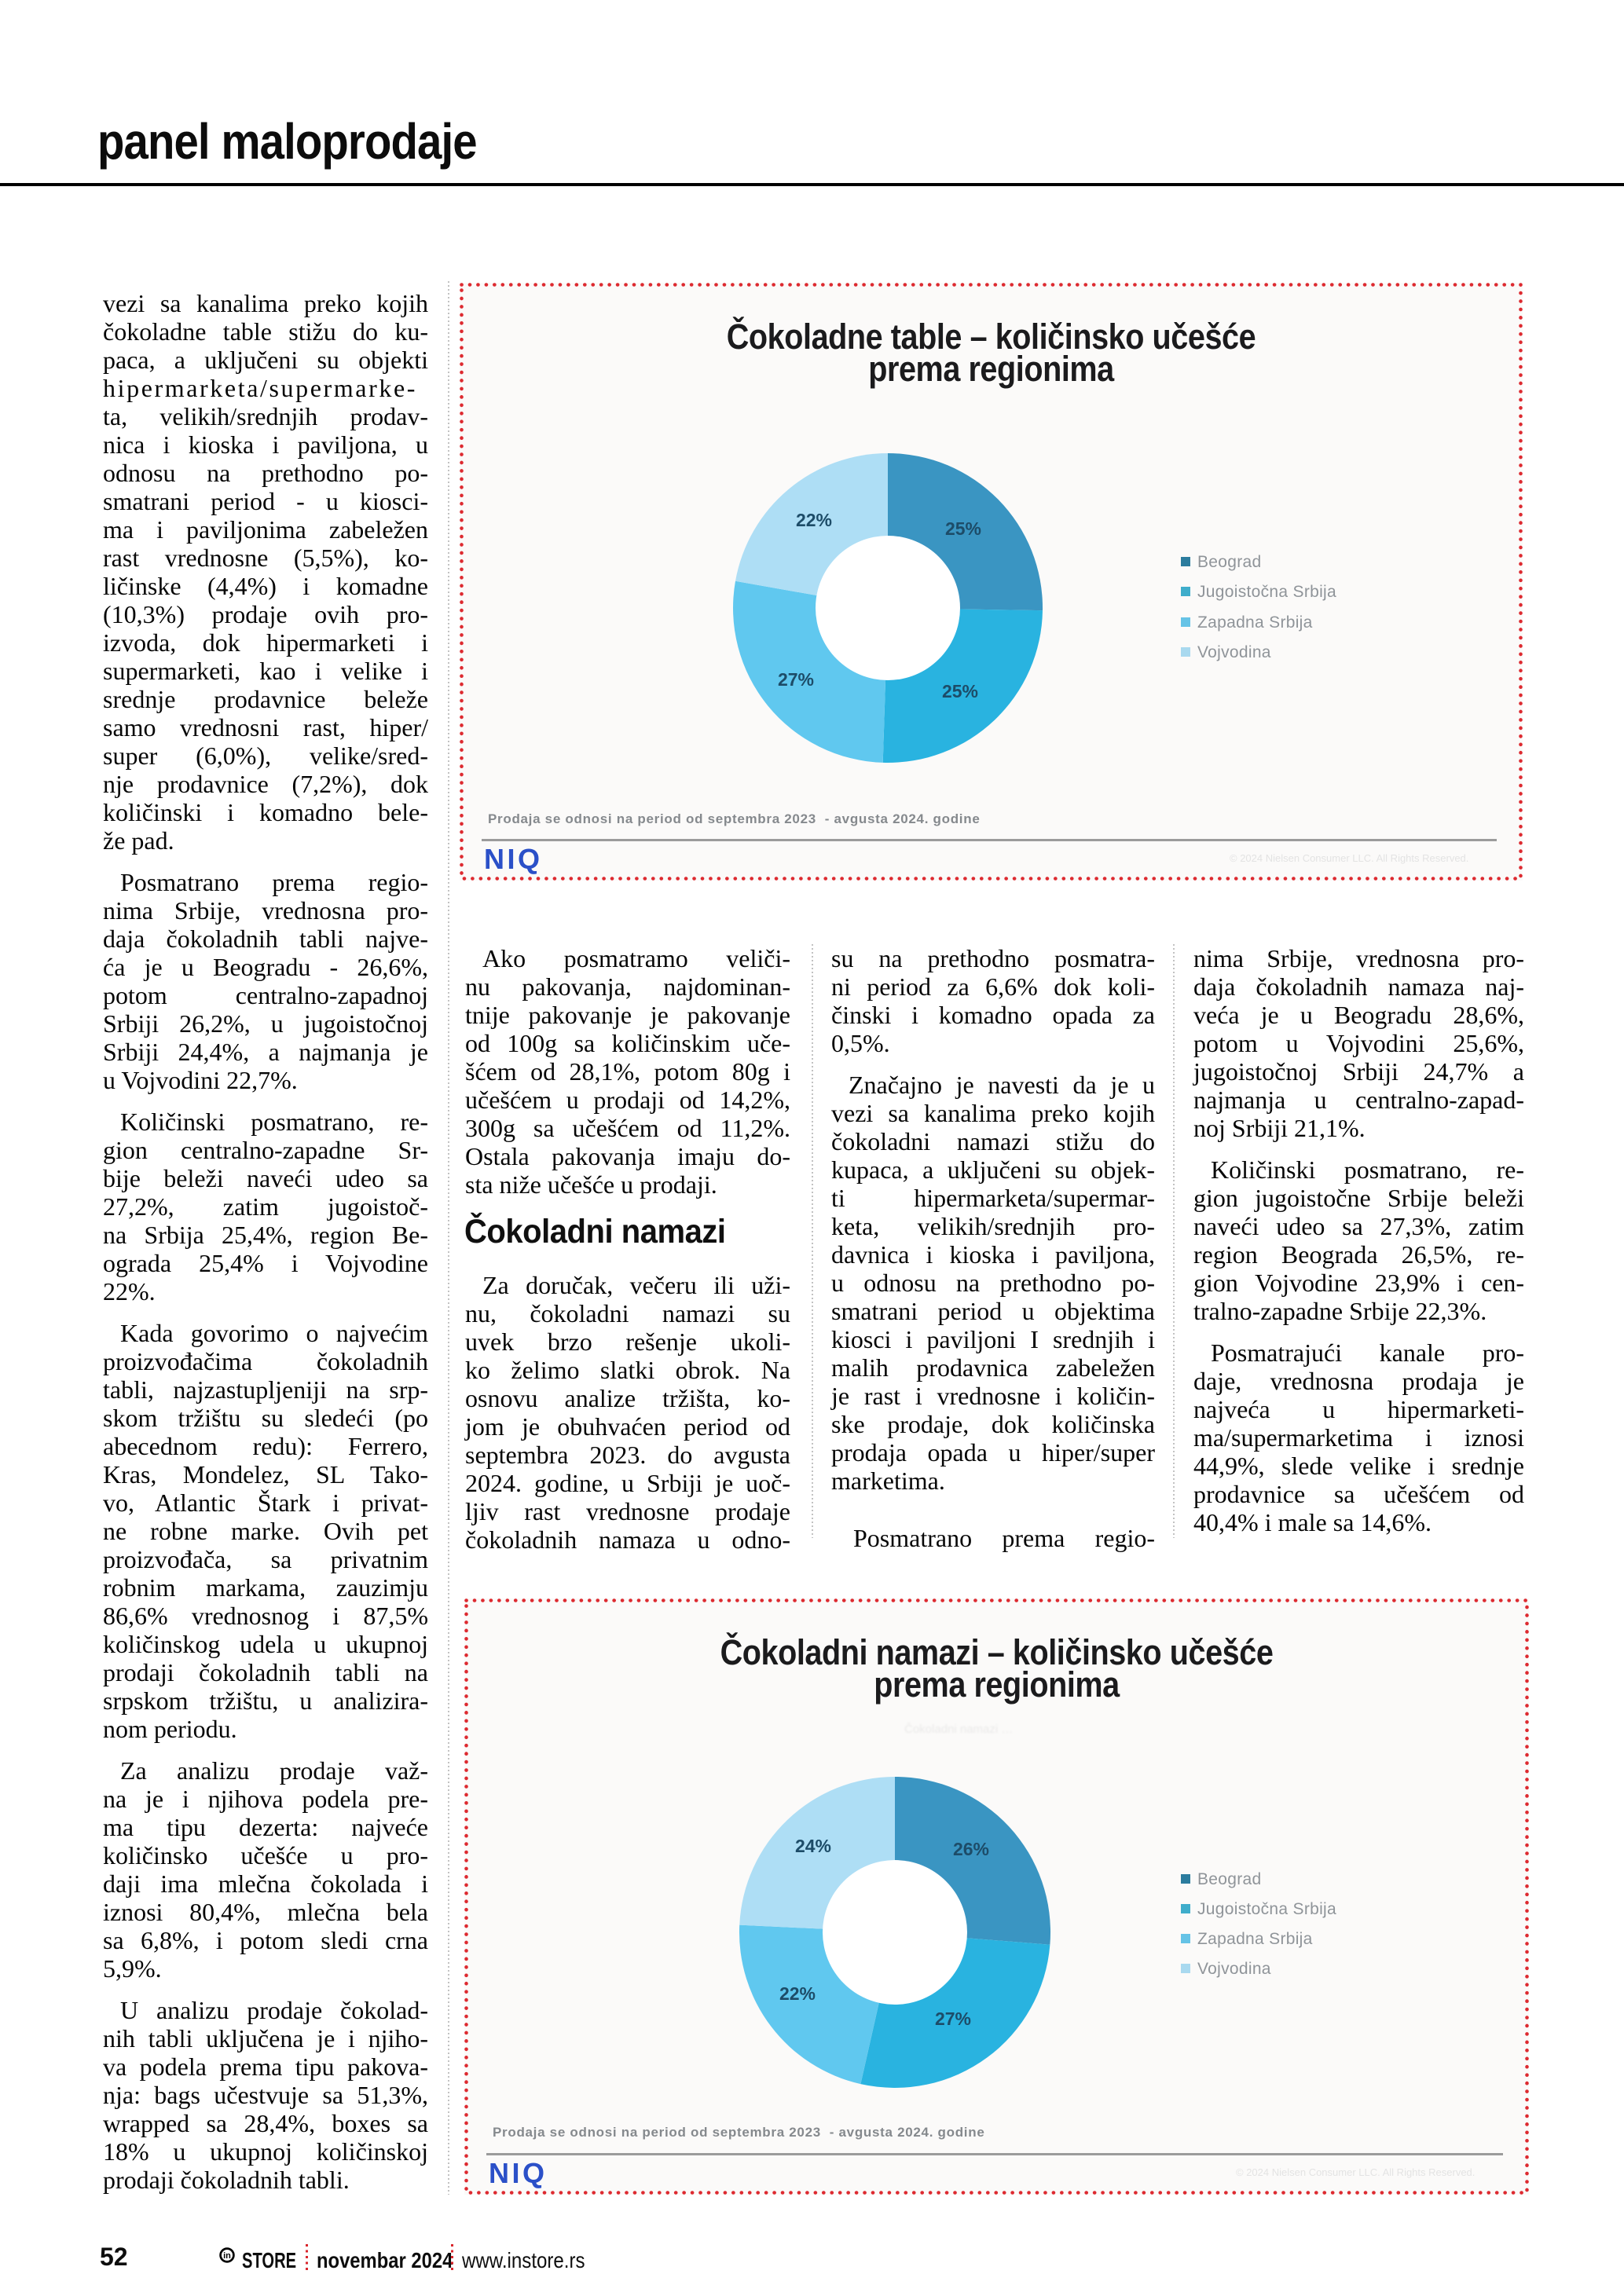 The height and width of the screenshot is (2296, 1624). I want to click on svg-text: 24%, so click(813, 1846).